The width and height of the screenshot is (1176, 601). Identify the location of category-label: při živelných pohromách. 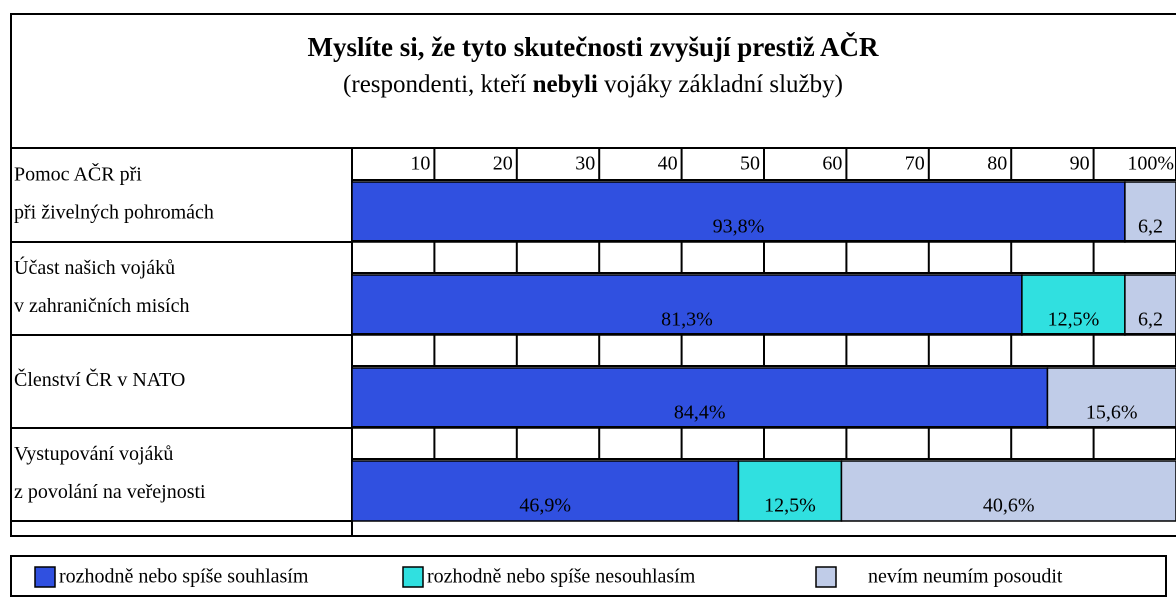
(114, 213).